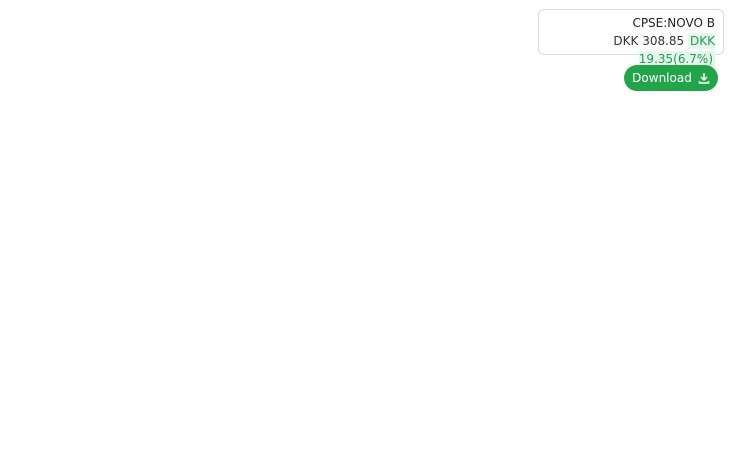 This screenshot has height=468, width=740. I want to click on x-tick-label: 14 Jul, 2025, so click(179, 454).